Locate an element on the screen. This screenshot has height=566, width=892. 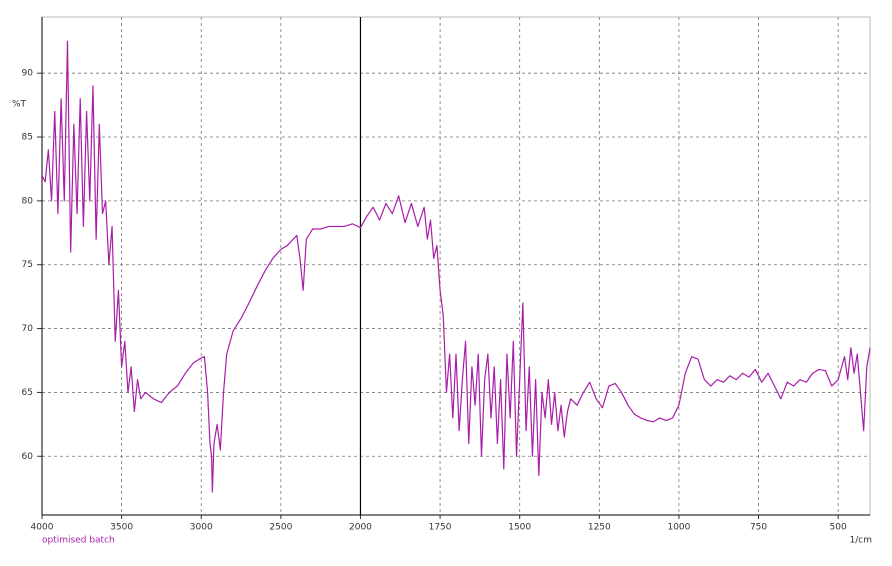
x-tick-label: 3000 is located at coordinates (201, 528).